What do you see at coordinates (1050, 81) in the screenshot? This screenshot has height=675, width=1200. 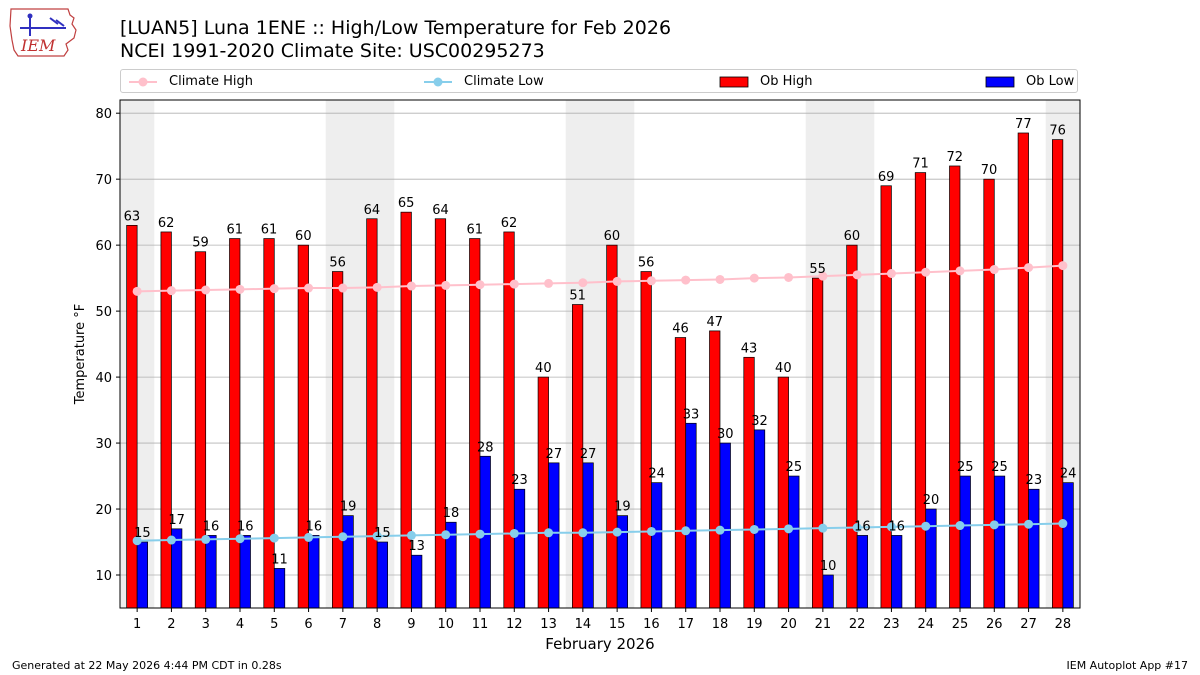 I see `legend-label-ob-low: Ob Low` at bounding box center [1050, 81].